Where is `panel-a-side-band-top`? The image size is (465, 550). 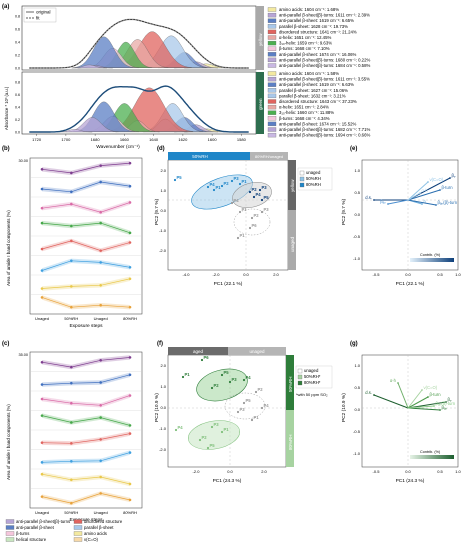 panel-a-side-band-top is located at coordinates (260, 38).